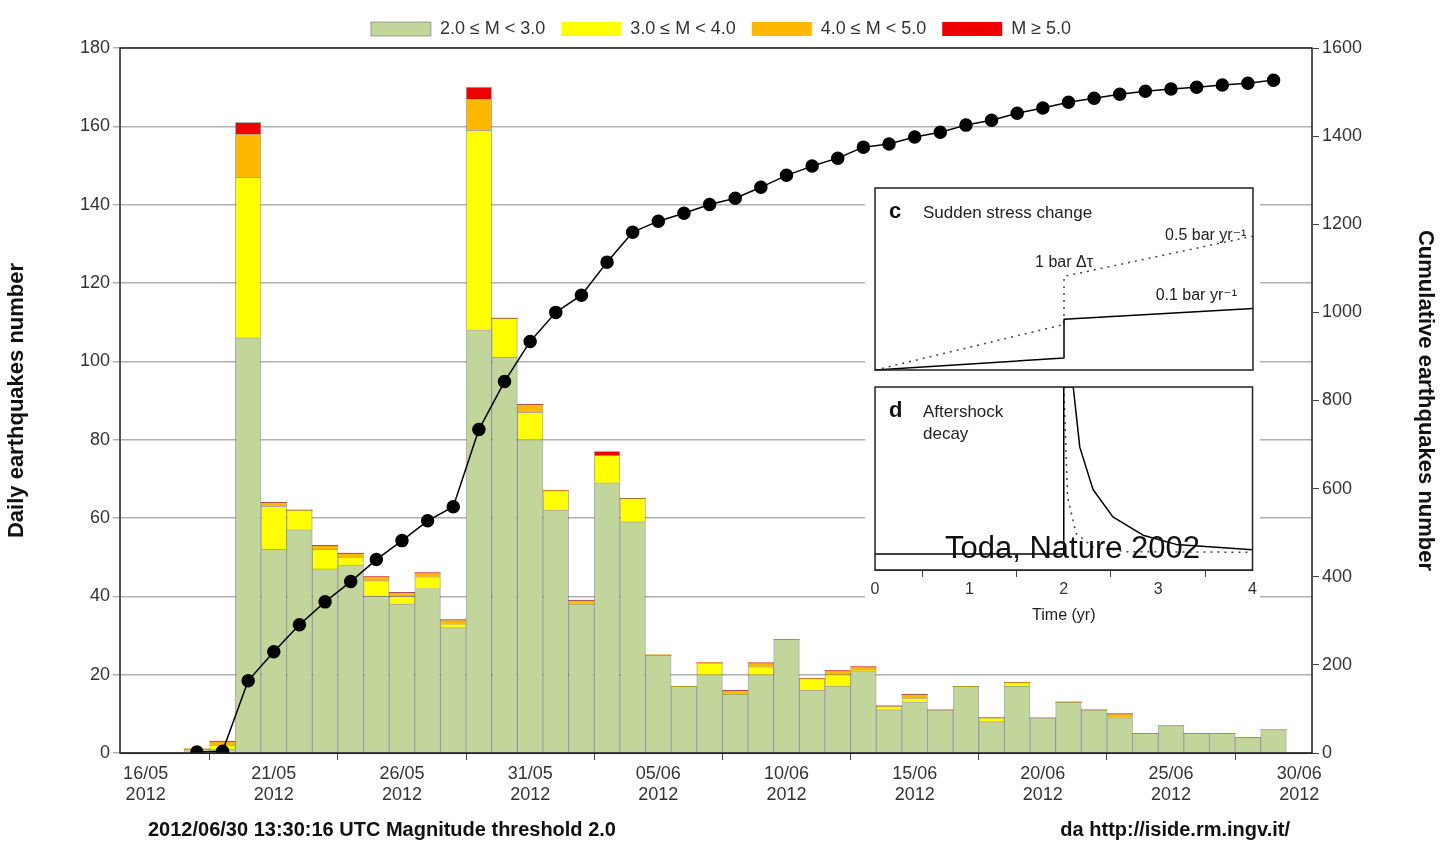  I want to click on x-axis-title: Time (yr), so click(1064, 614).